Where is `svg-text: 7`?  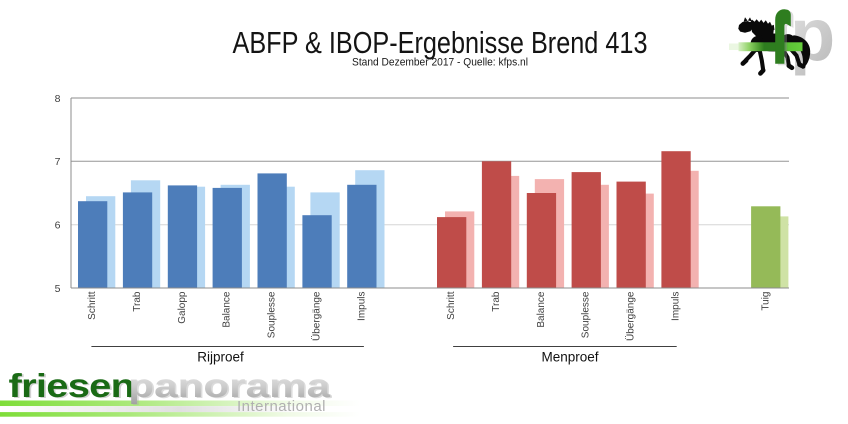
svg-text: 7 is located at coordinates (58, 162).